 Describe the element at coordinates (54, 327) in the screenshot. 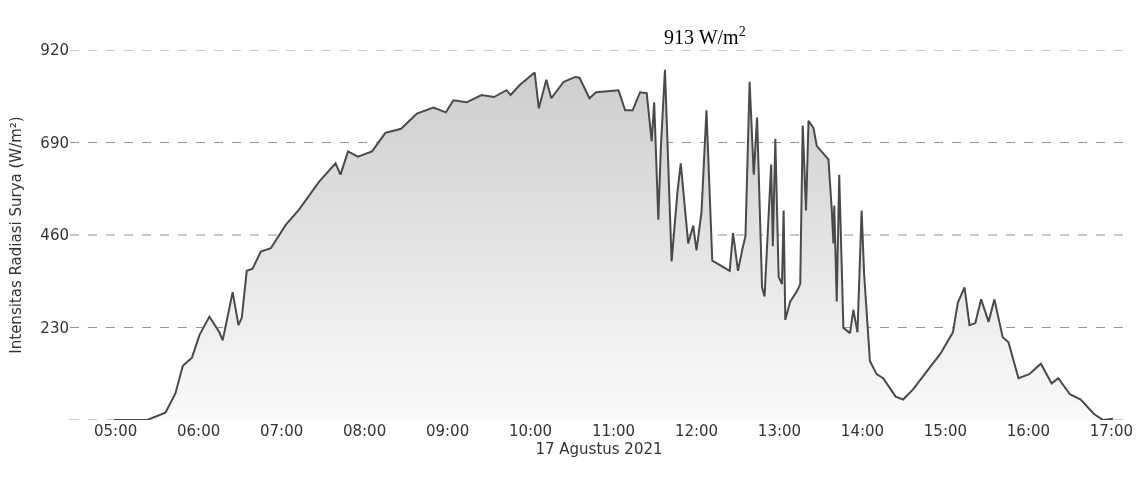

I see `y-tick-label: 230` at that location.